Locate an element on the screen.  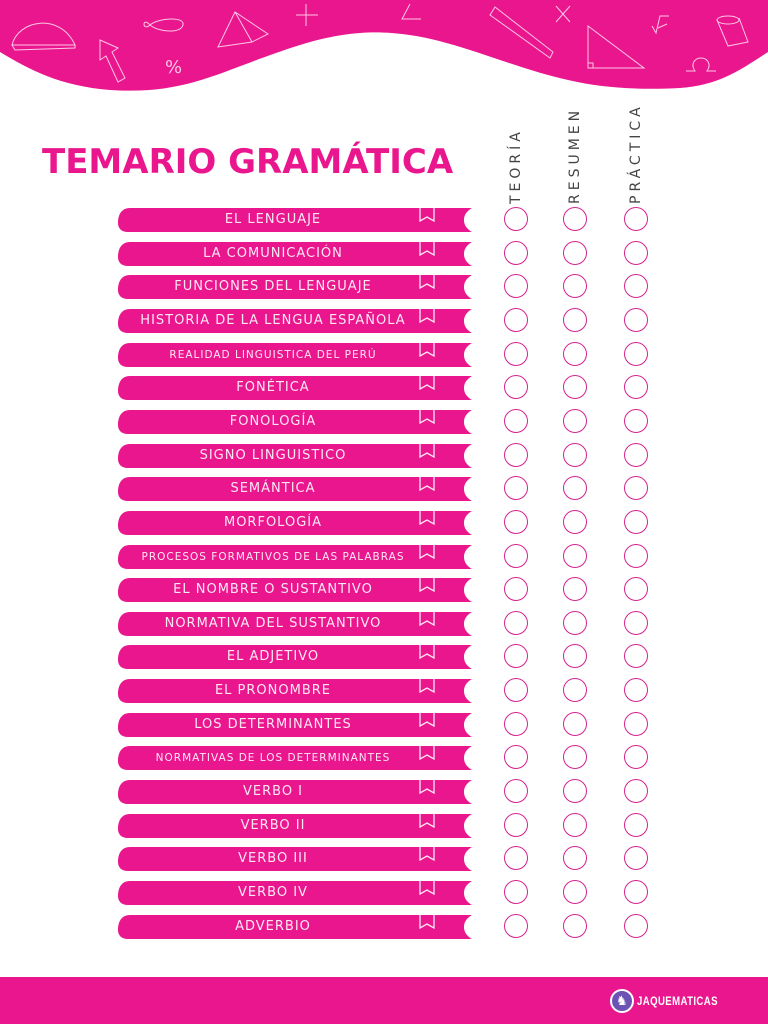
topic-label-bar: SEMÁNTICA is located at coordinates (295, 489).